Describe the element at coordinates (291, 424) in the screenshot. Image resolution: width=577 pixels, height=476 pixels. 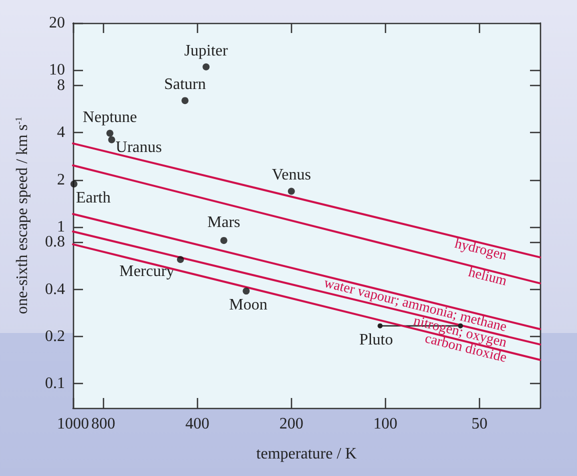
I see `x-tick-label: 200` at that location.